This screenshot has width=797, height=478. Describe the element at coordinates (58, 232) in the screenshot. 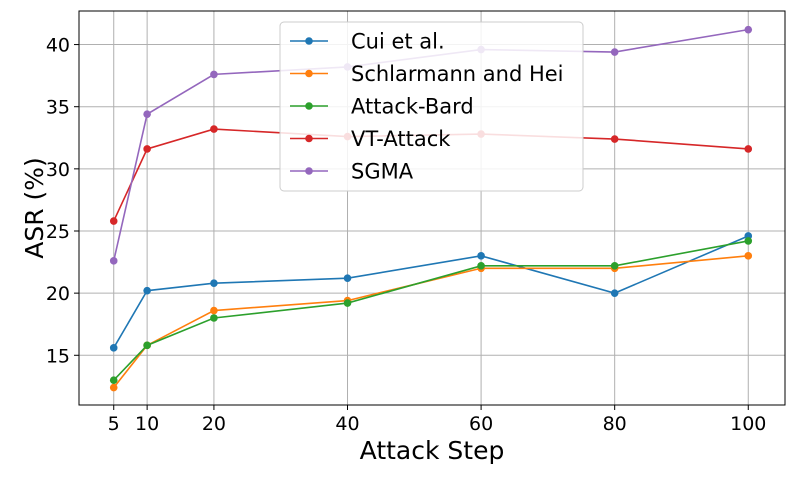

I see `y-tick-label: 25` at that location.